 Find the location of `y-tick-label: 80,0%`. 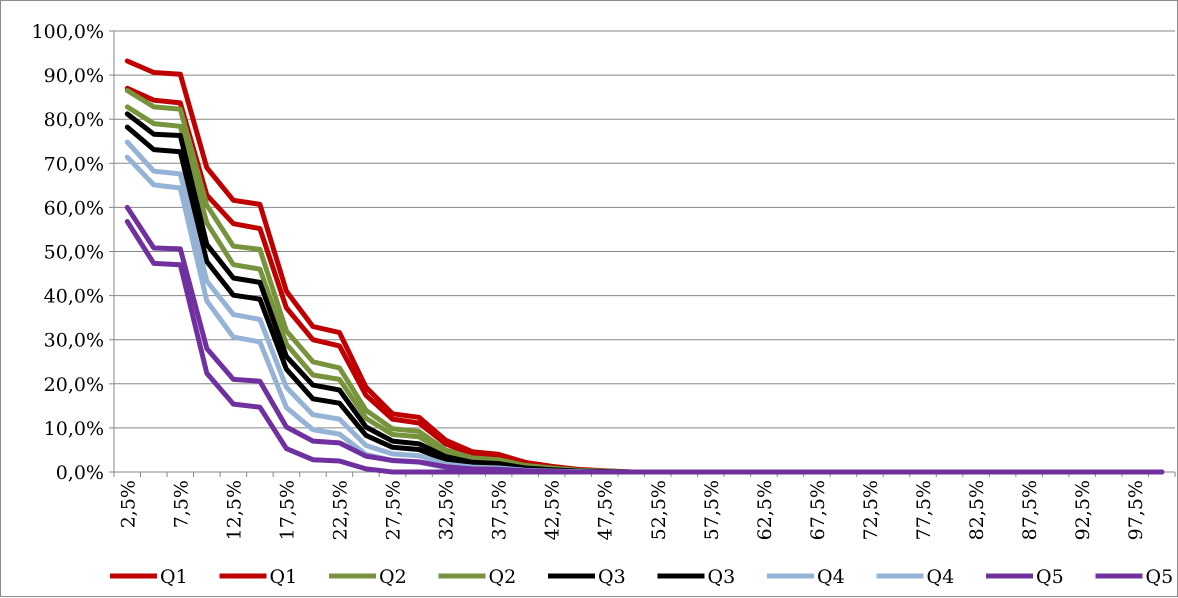

y-tick-label: 80,0% is located at coordinates (74, 120).